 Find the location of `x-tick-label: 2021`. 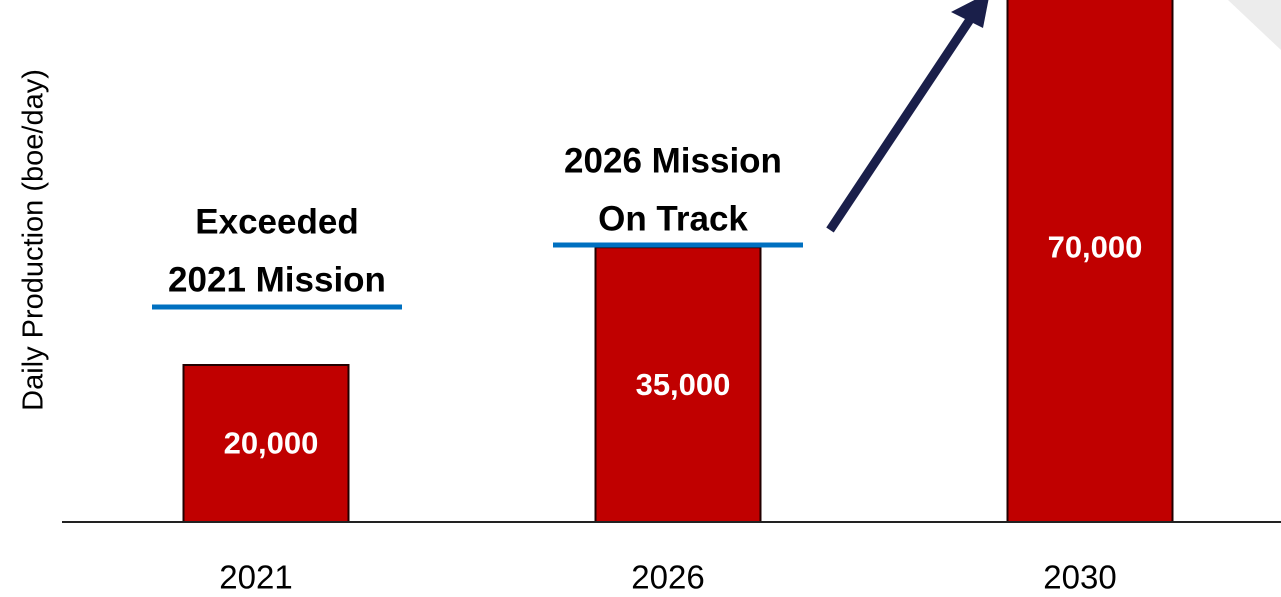

x-tick-label: 2021 is located at coordinates (255, 577).